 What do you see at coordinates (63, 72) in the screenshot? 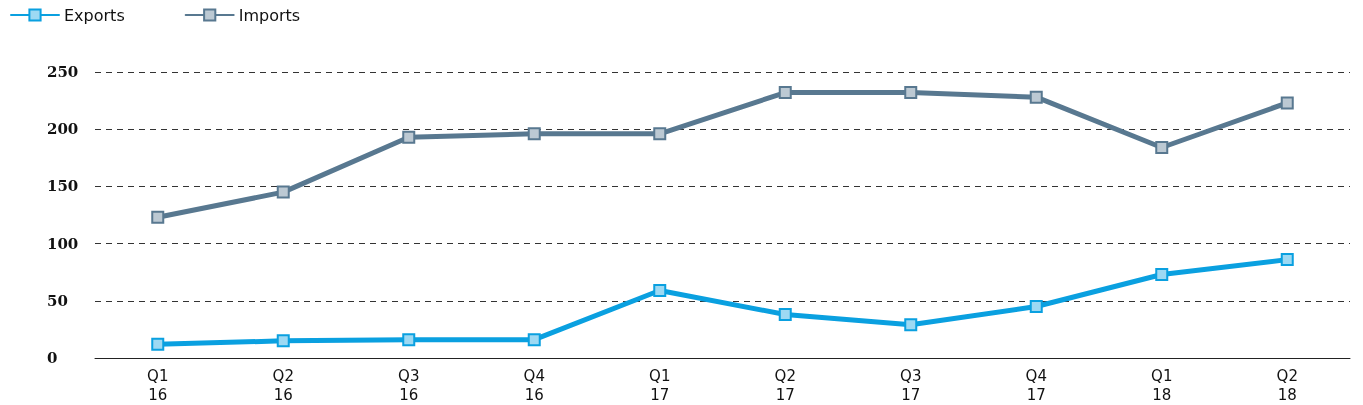
I see `y-tick-label: 250` at bounding box center [63, 72].